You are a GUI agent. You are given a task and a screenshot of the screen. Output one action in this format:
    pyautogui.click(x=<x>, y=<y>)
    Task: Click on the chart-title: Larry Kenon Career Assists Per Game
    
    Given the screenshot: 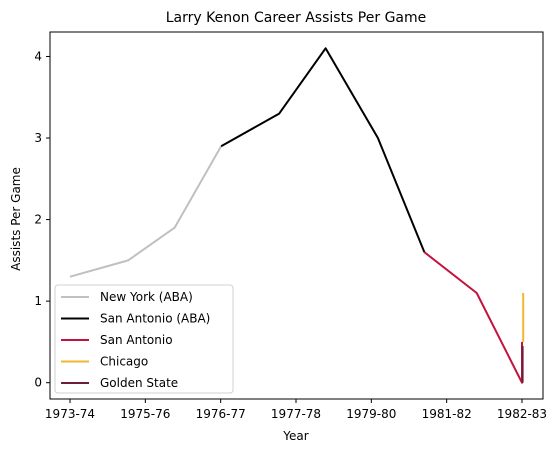 What is the action you would take?
    pyautogui.click(x=296, y=18)
    